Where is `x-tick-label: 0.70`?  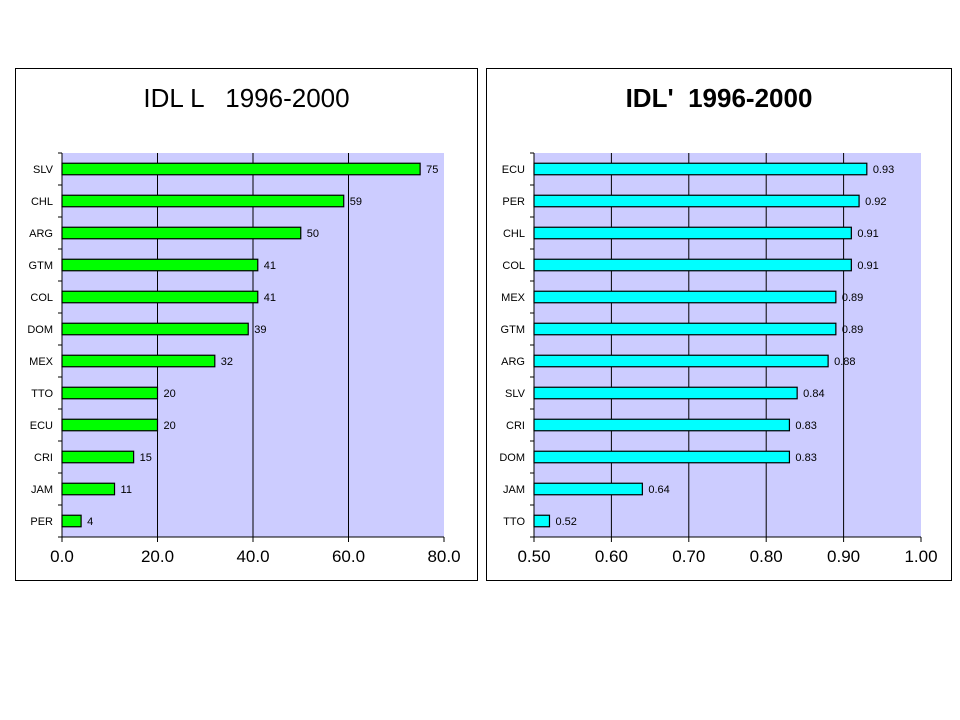
x-tick-label: 0.70 is located at coordinates (688, 556).